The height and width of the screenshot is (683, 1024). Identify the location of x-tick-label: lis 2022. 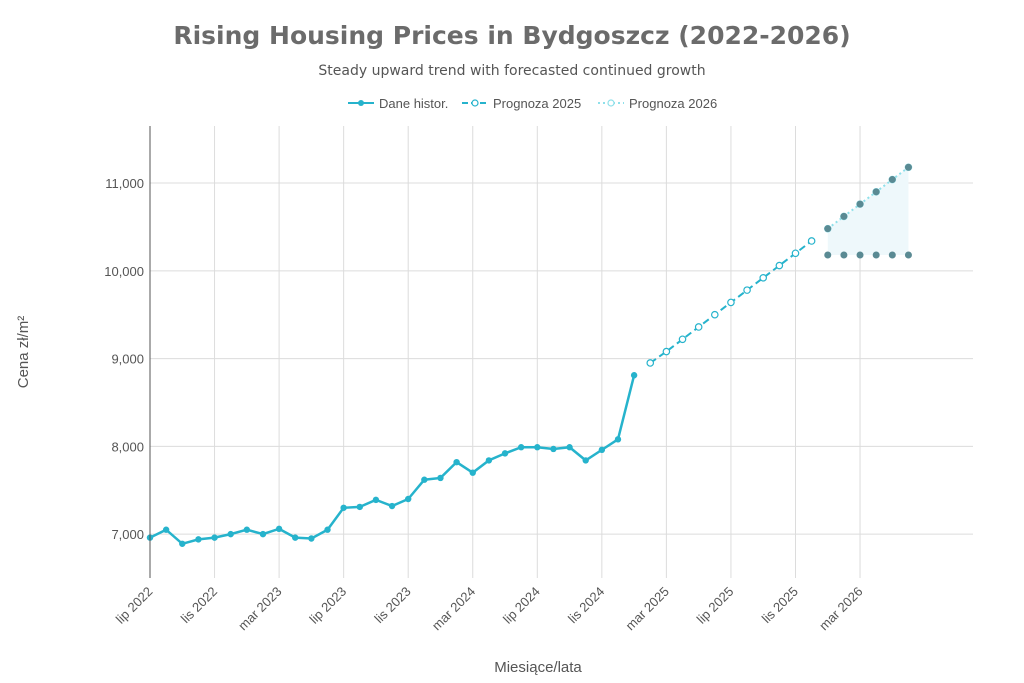
(199, 605).